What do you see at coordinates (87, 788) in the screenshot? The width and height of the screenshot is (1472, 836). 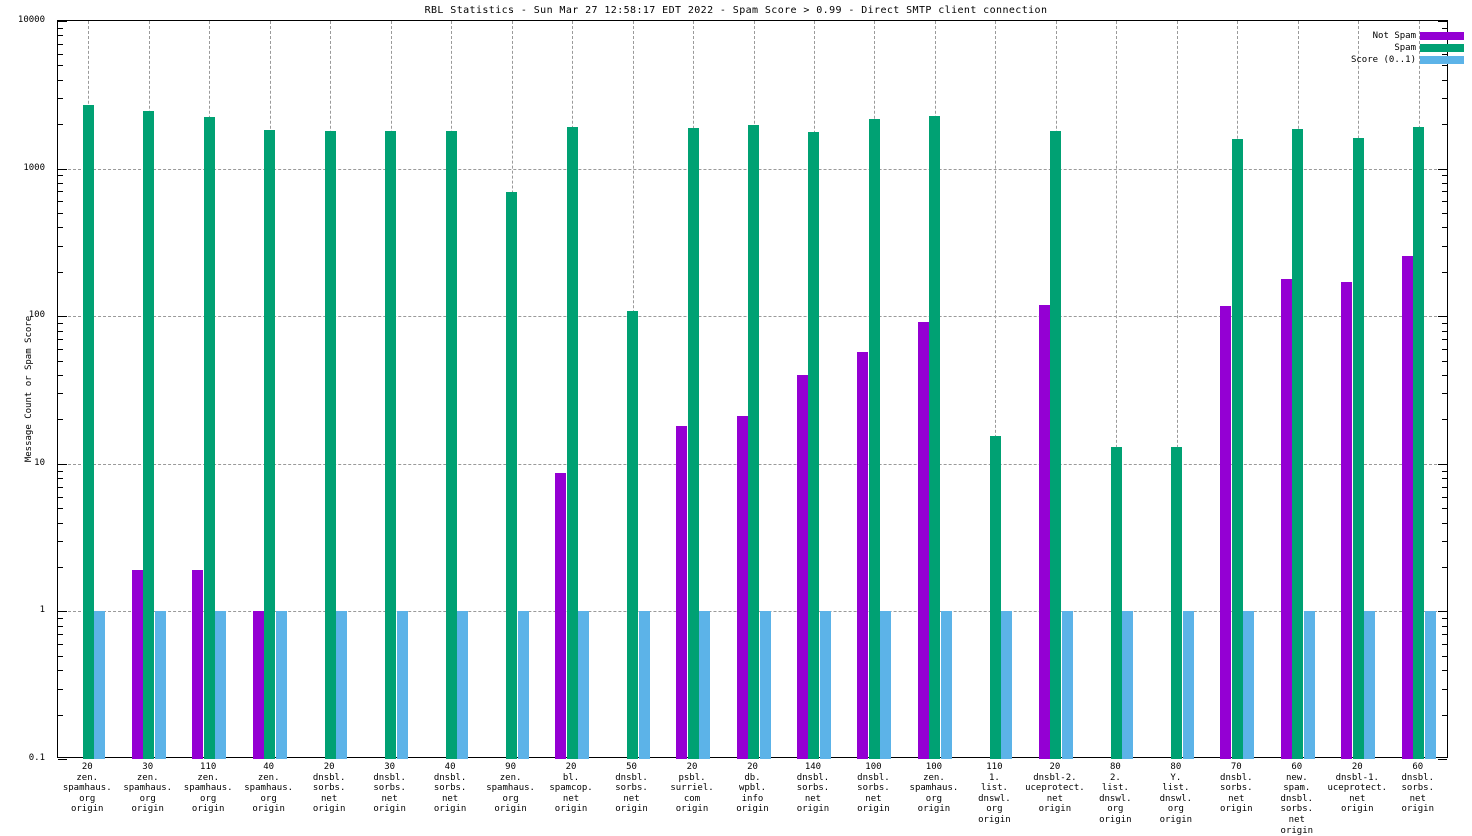 I see `x-axis-tick-label: 20 zen. spamhaus. org origin` at bounding box center [87, 788].